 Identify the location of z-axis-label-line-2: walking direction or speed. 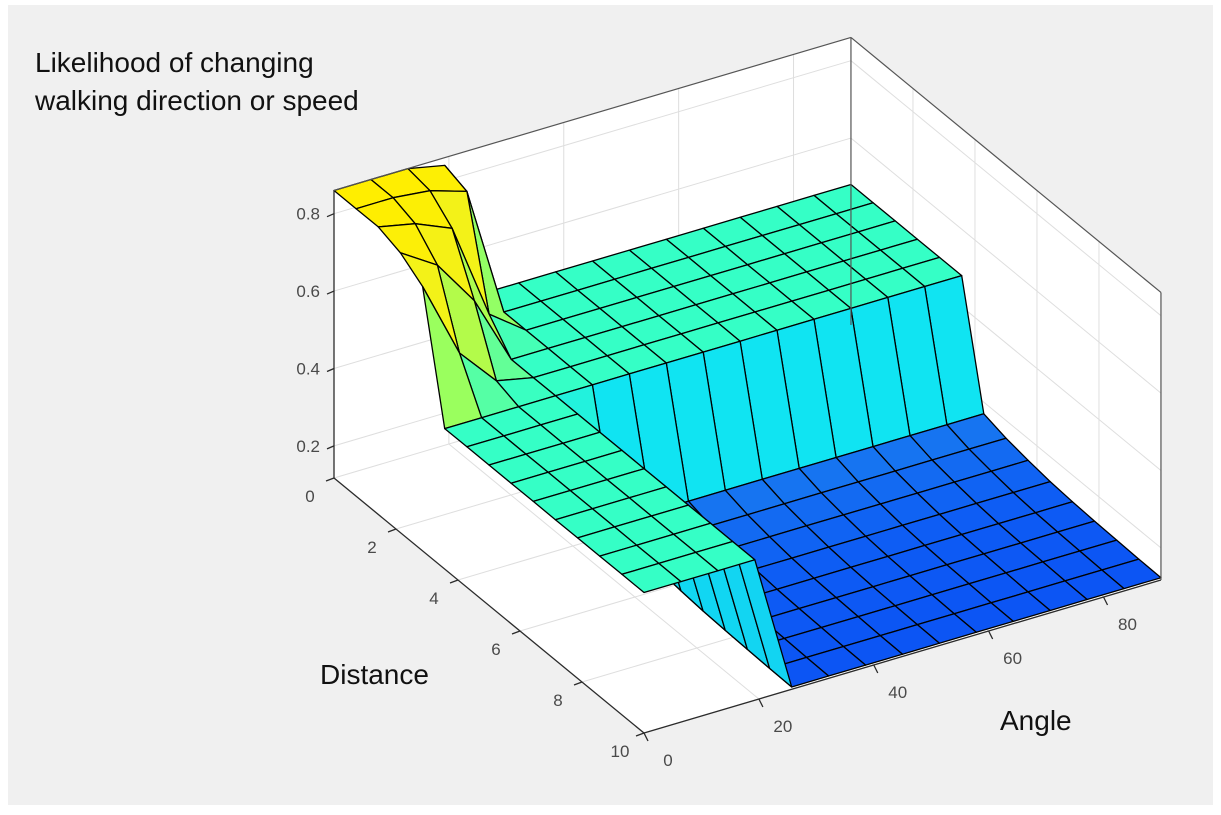
(197, 100).